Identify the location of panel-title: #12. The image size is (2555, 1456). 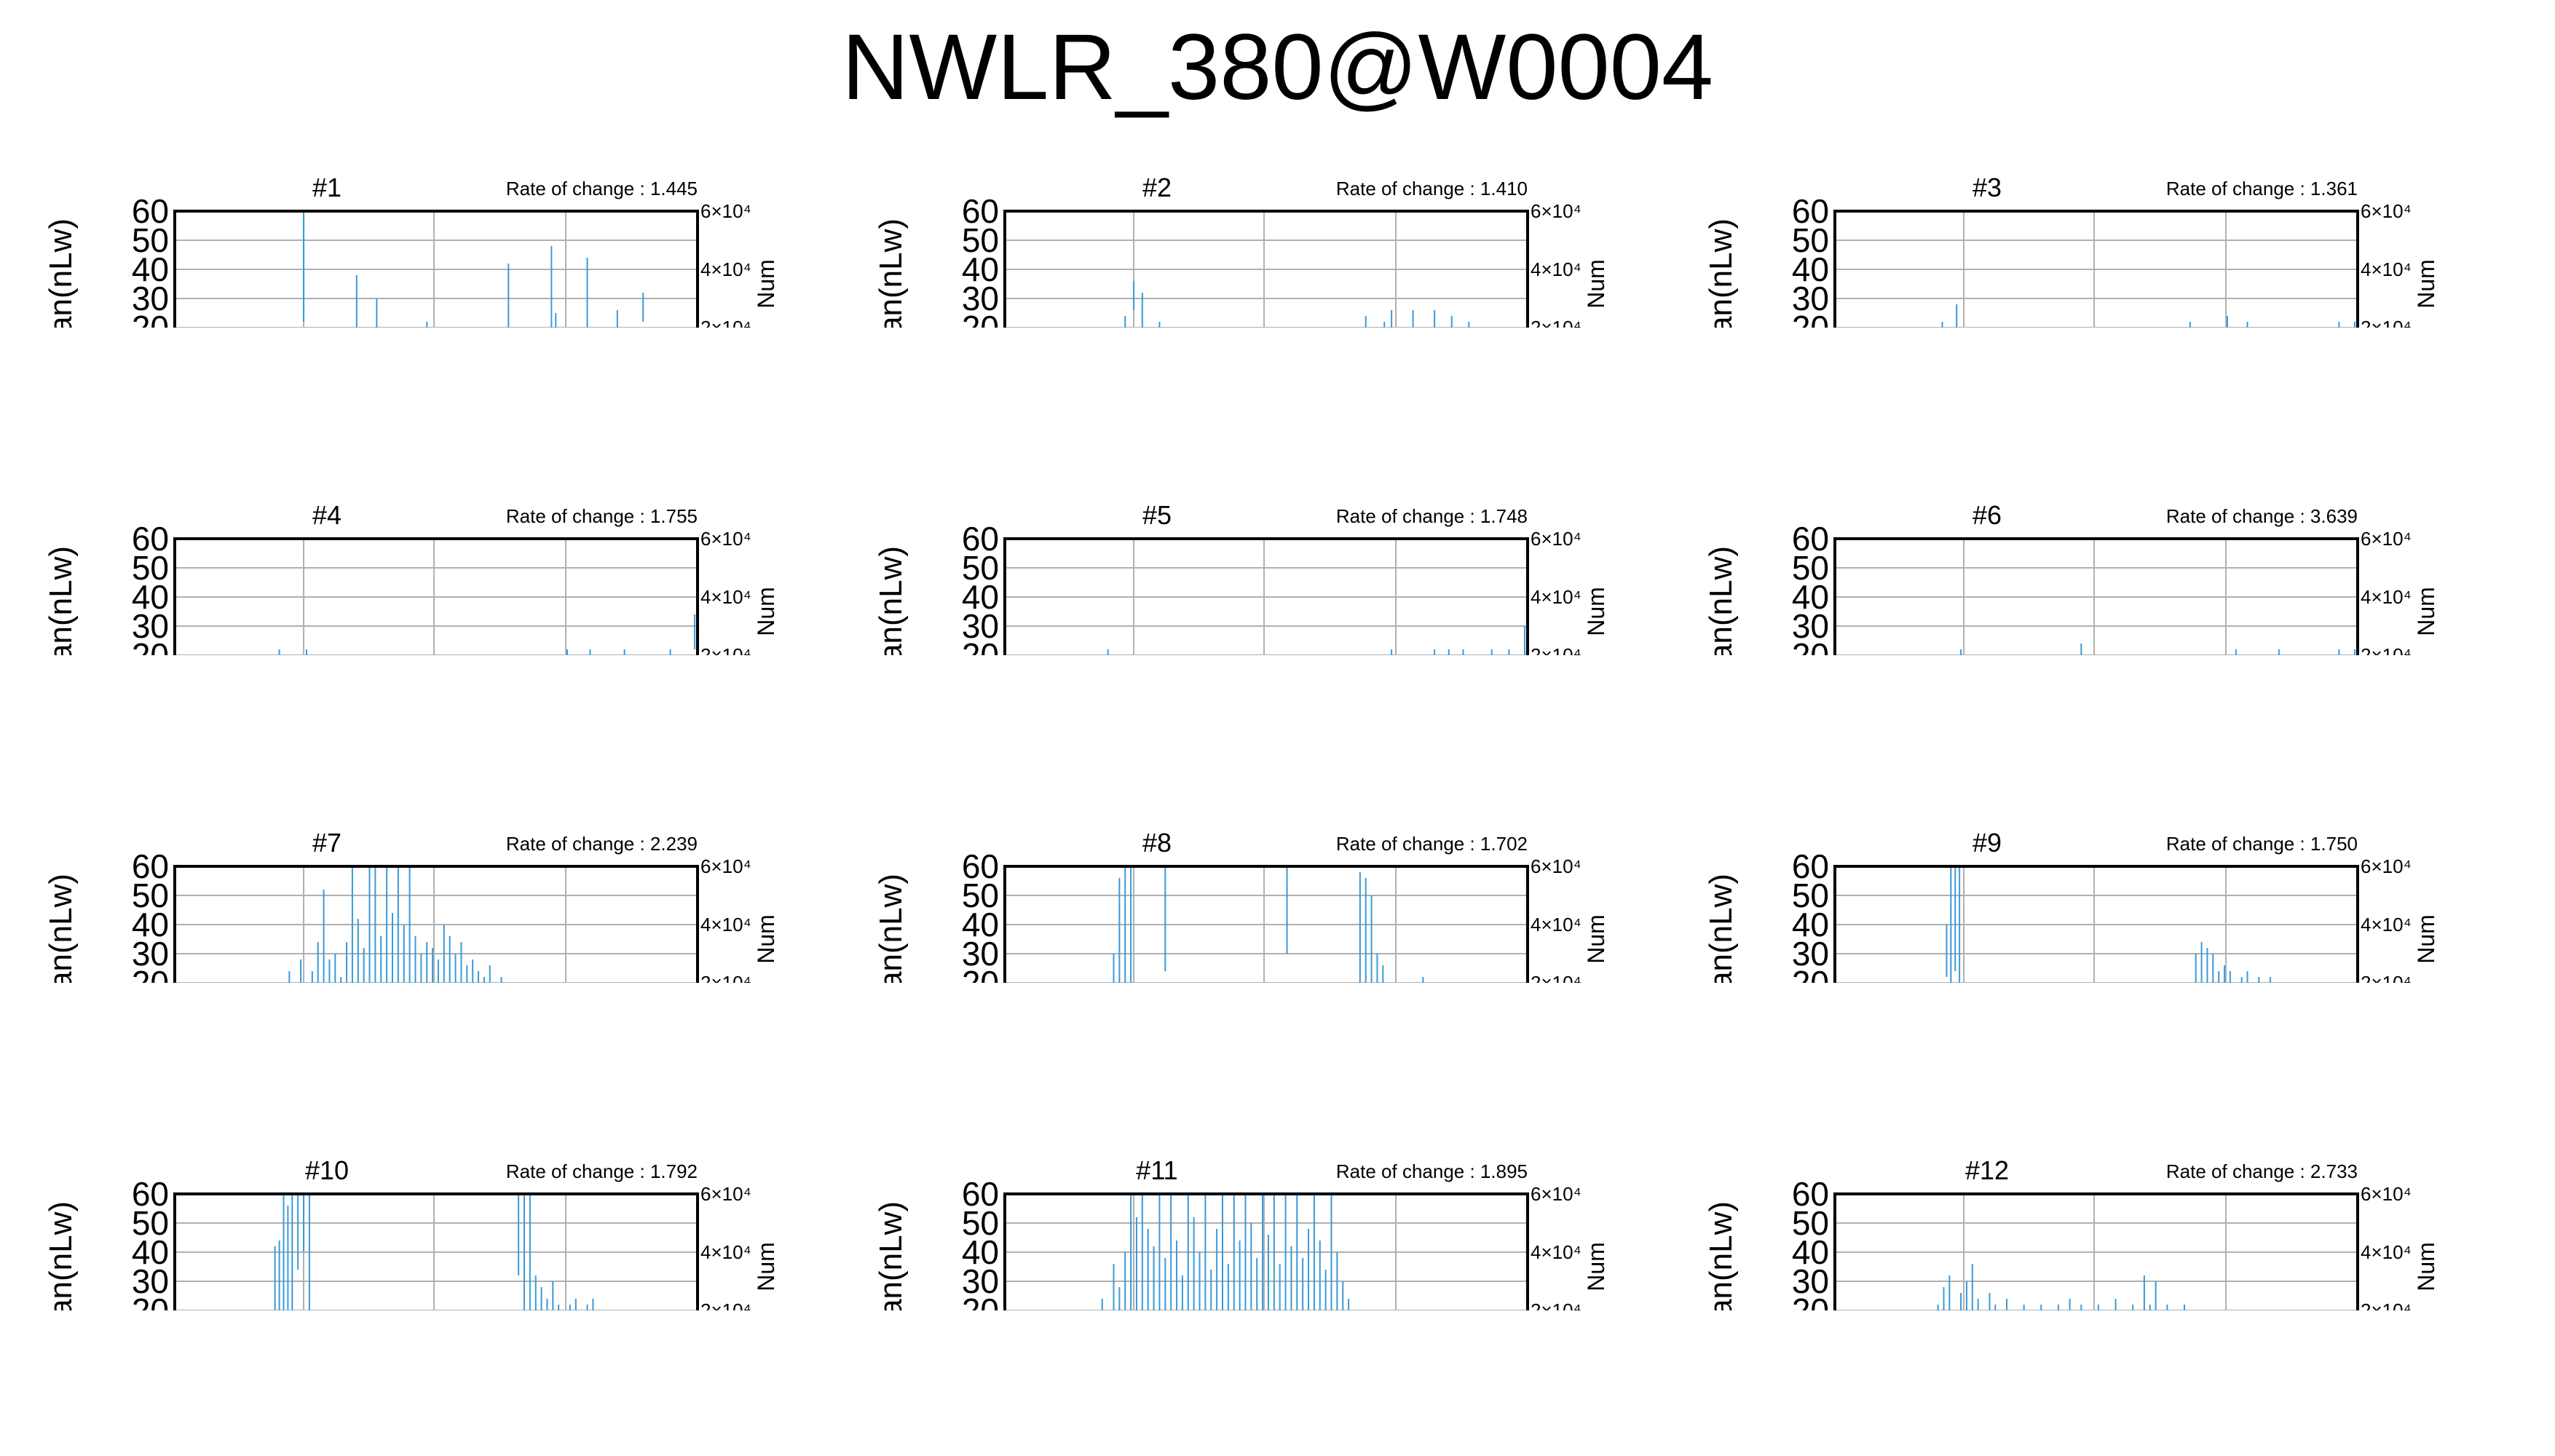
(1987, 1170).